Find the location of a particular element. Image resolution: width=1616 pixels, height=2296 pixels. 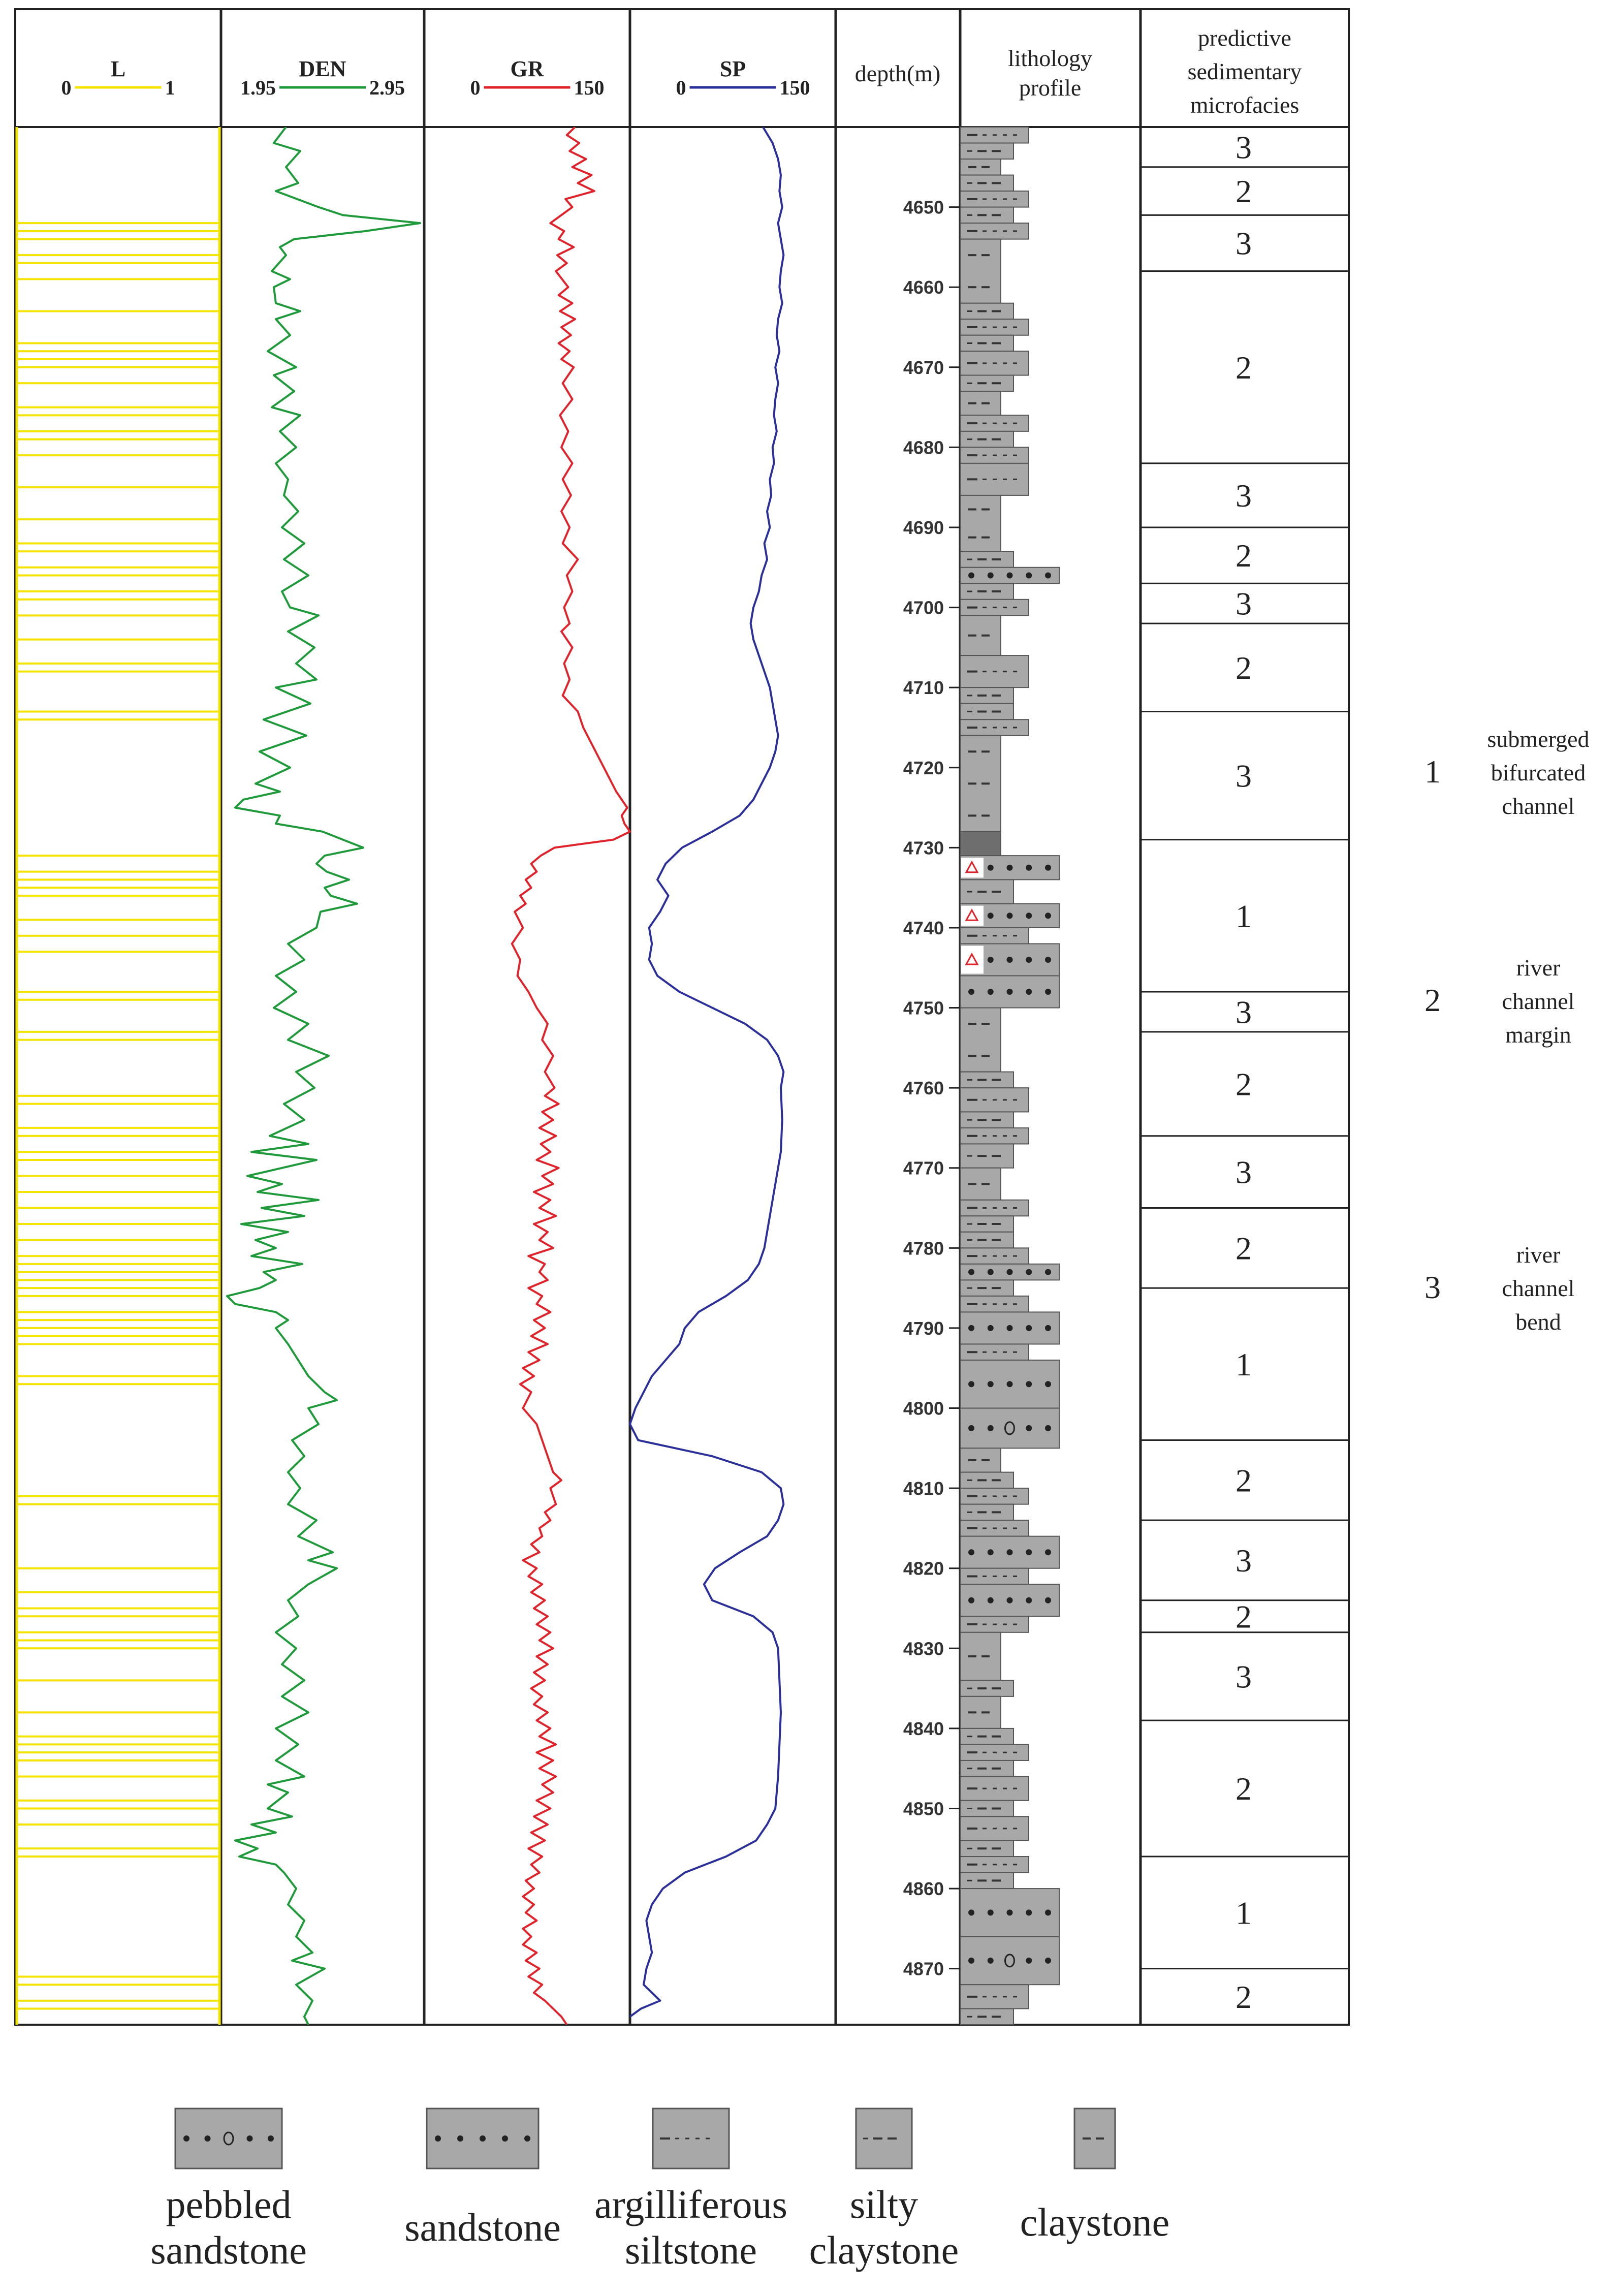

depth-tick-label: 4850 is located at coordinates (923, 1808).